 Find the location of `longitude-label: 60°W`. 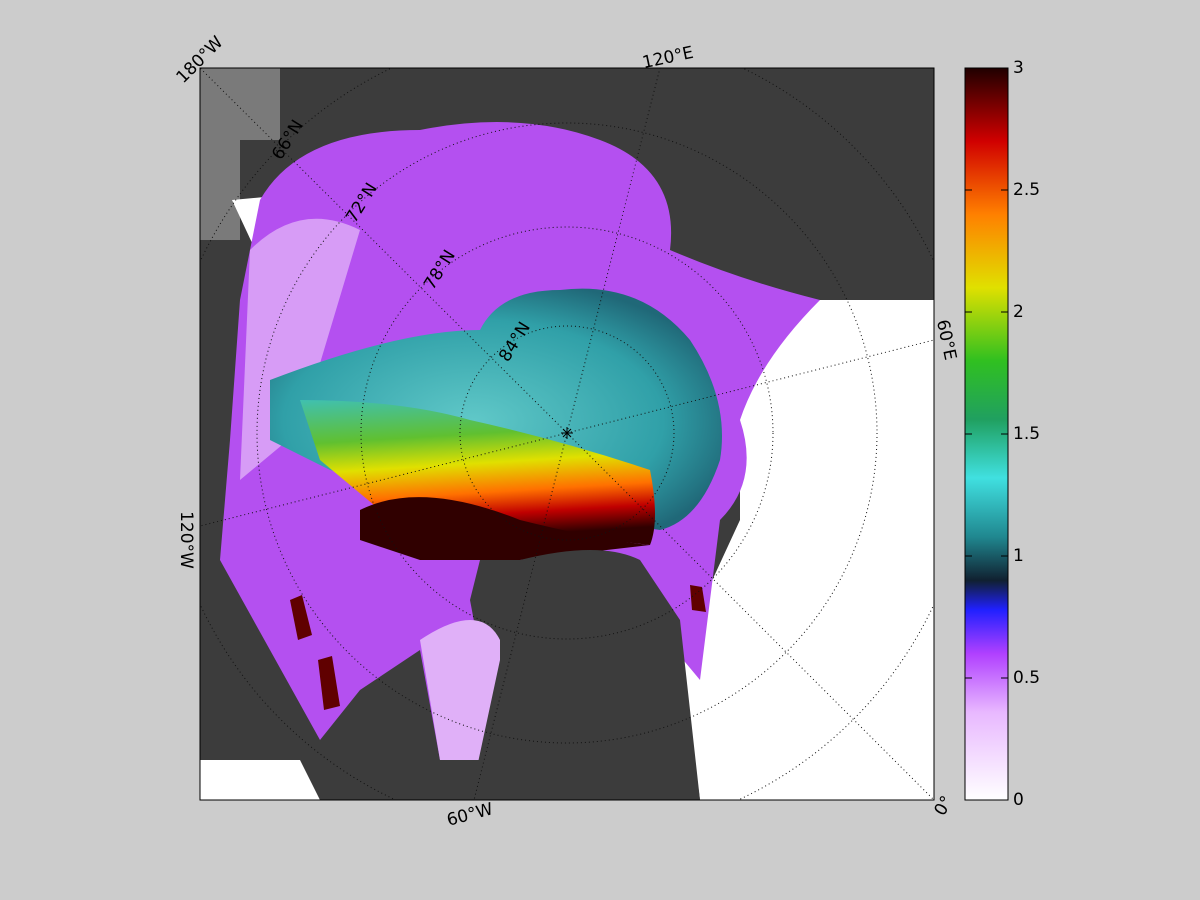

longitude-label: 60°W is located at coordinates (470, 815).